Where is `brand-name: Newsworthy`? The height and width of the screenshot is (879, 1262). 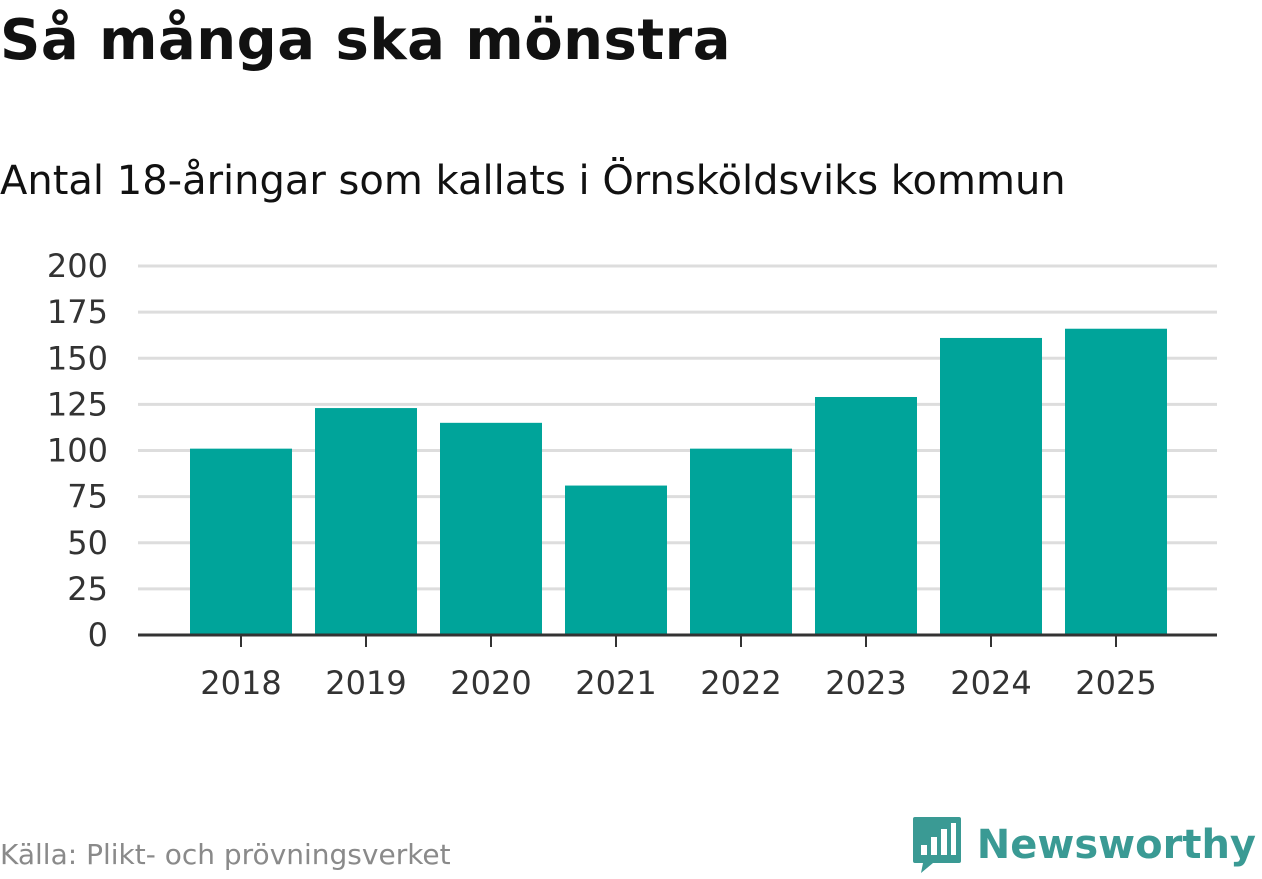 brand-name: Newsworthy is located at coordinates (1116, 845).